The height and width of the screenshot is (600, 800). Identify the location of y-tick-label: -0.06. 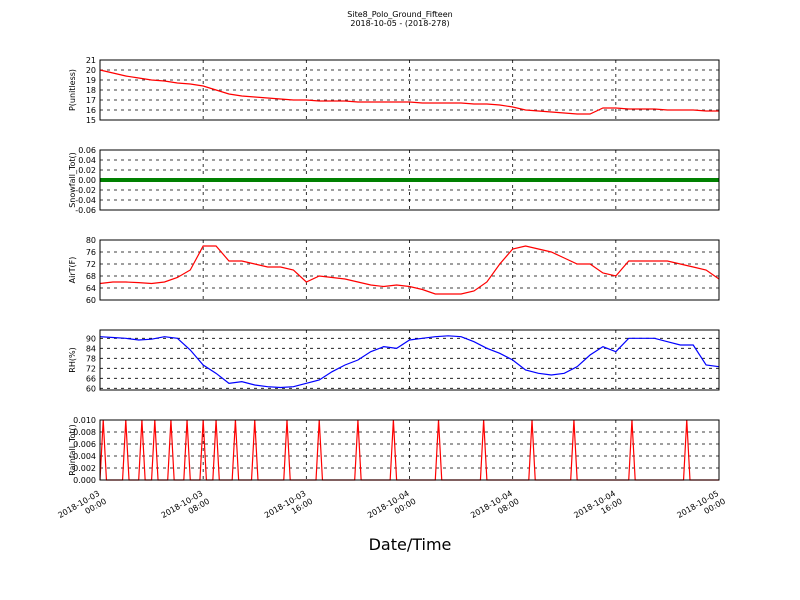
(85, 210).